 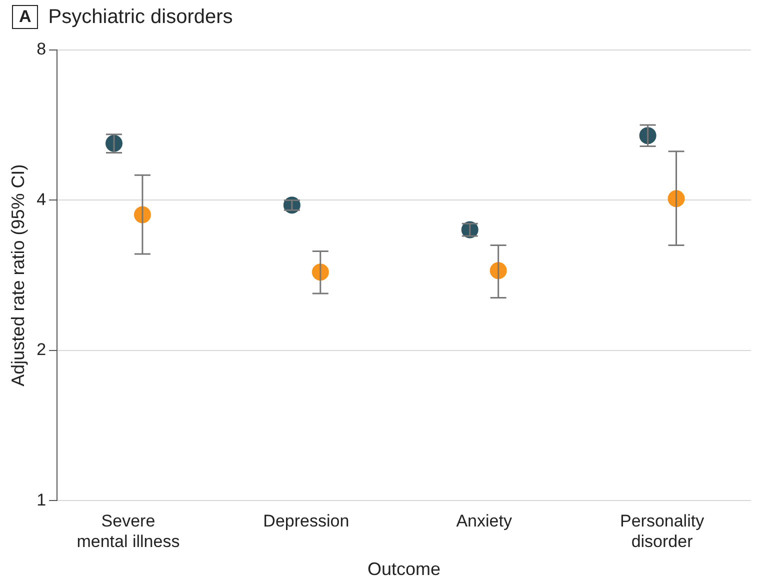 What do you see at coordinates (140, 17) in the screenshot?
I see `chart-title: Psychiatric disorders` at bounding box center [140, 17].